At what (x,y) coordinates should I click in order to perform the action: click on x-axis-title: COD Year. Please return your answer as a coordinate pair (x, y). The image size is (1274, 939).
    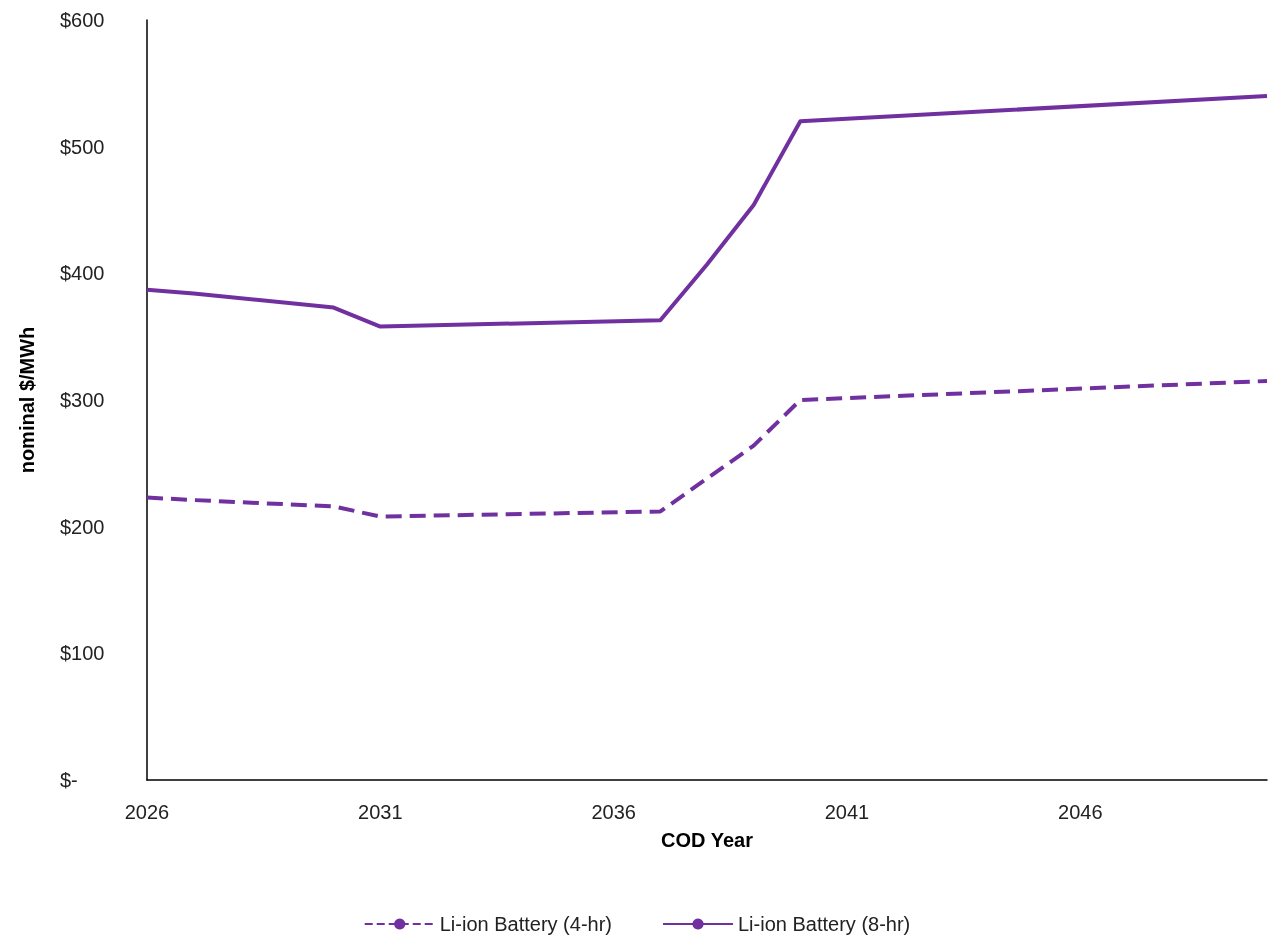
    Looking at the image, I should click on (707, 840).